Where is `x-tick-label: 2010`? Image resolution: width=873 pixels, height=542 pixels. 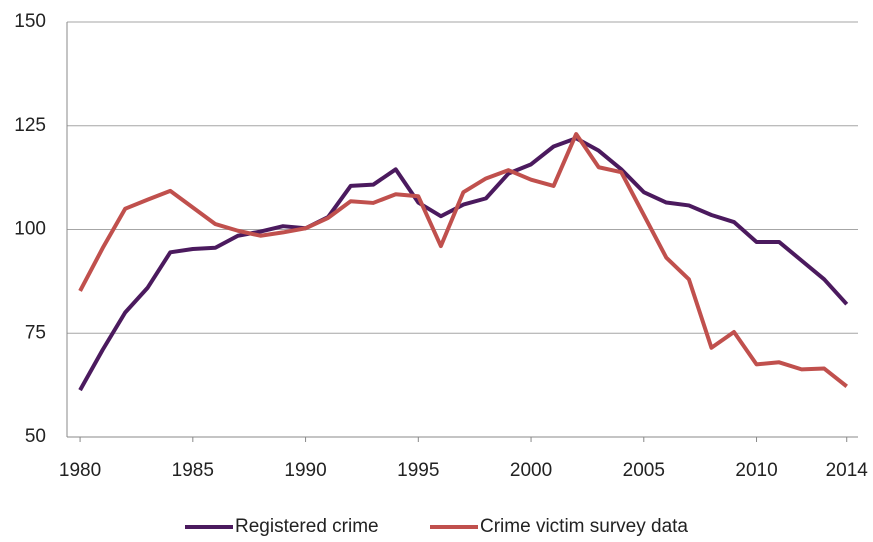 x-tick-label: 2010 is located at coordinates (756, 470).